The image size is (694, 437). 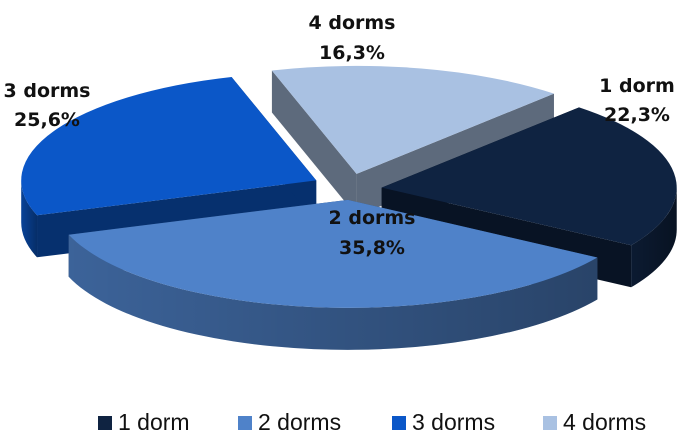 What do you see at coordinates (154, 422) in the screenshot?
I see `legend-label-1: 1 dorm` at bounding box center [154, 422].